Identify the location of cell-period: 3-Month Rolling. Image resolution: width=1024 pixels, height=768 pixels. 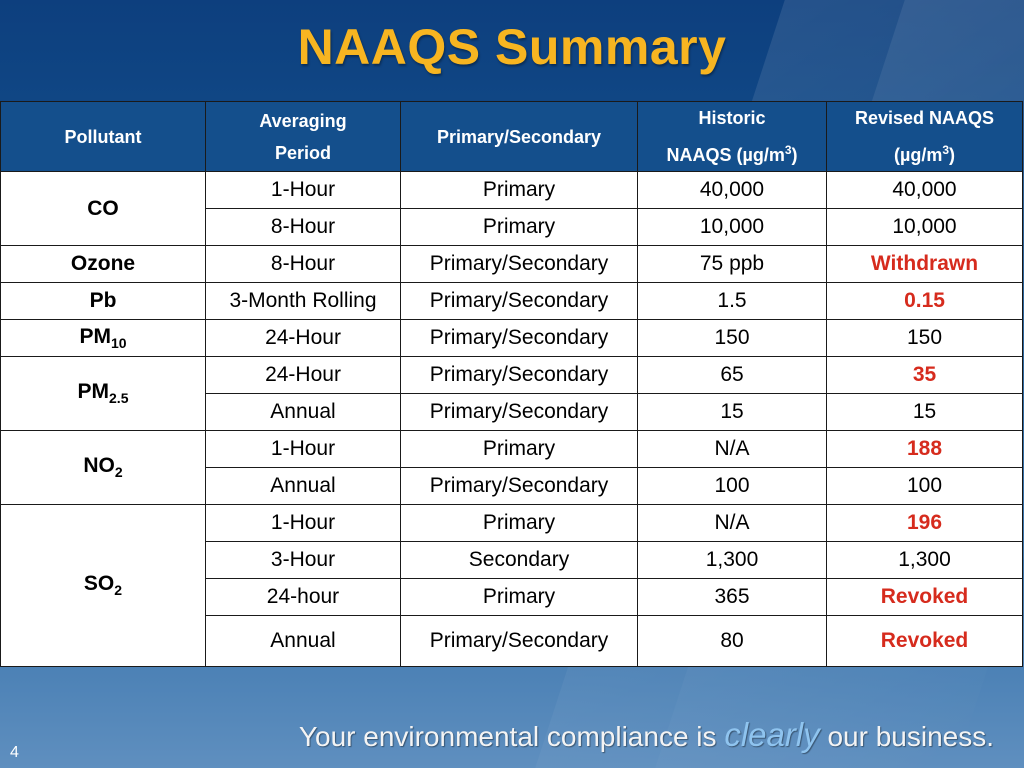
(303, 301).